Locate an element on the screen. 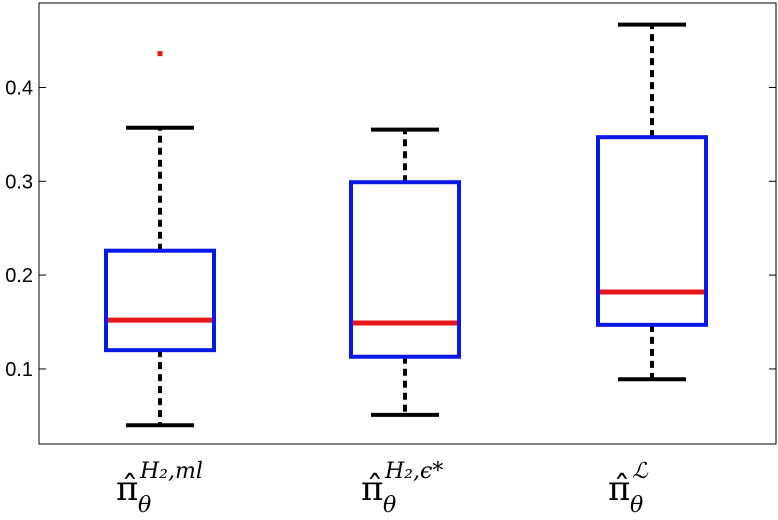 The width and height of the screenshot is (778, 520). y-tick-label: 0.4 is located at coordinates (19, 88).